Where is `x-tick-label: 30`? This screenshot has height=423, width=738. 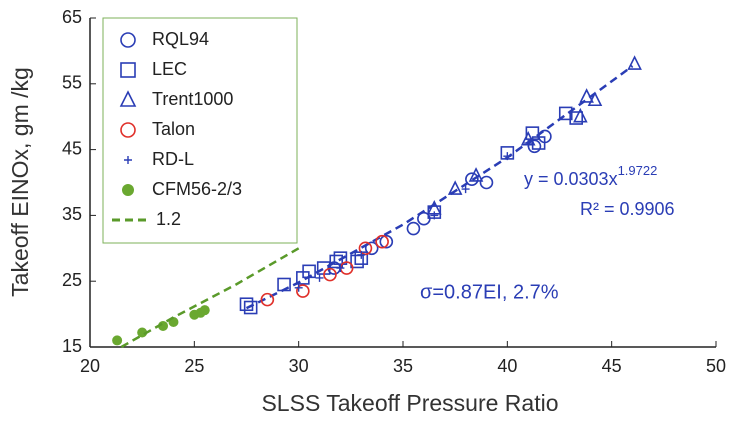
x-tick-label: 30 is located at coordinates (299, 366).